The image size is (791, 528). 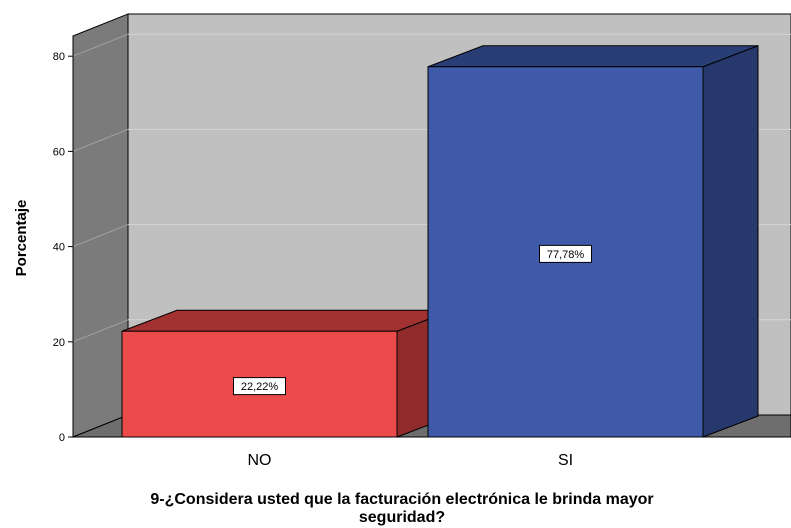 I want to click on data-label-box-si, so click(x=565, y=253).